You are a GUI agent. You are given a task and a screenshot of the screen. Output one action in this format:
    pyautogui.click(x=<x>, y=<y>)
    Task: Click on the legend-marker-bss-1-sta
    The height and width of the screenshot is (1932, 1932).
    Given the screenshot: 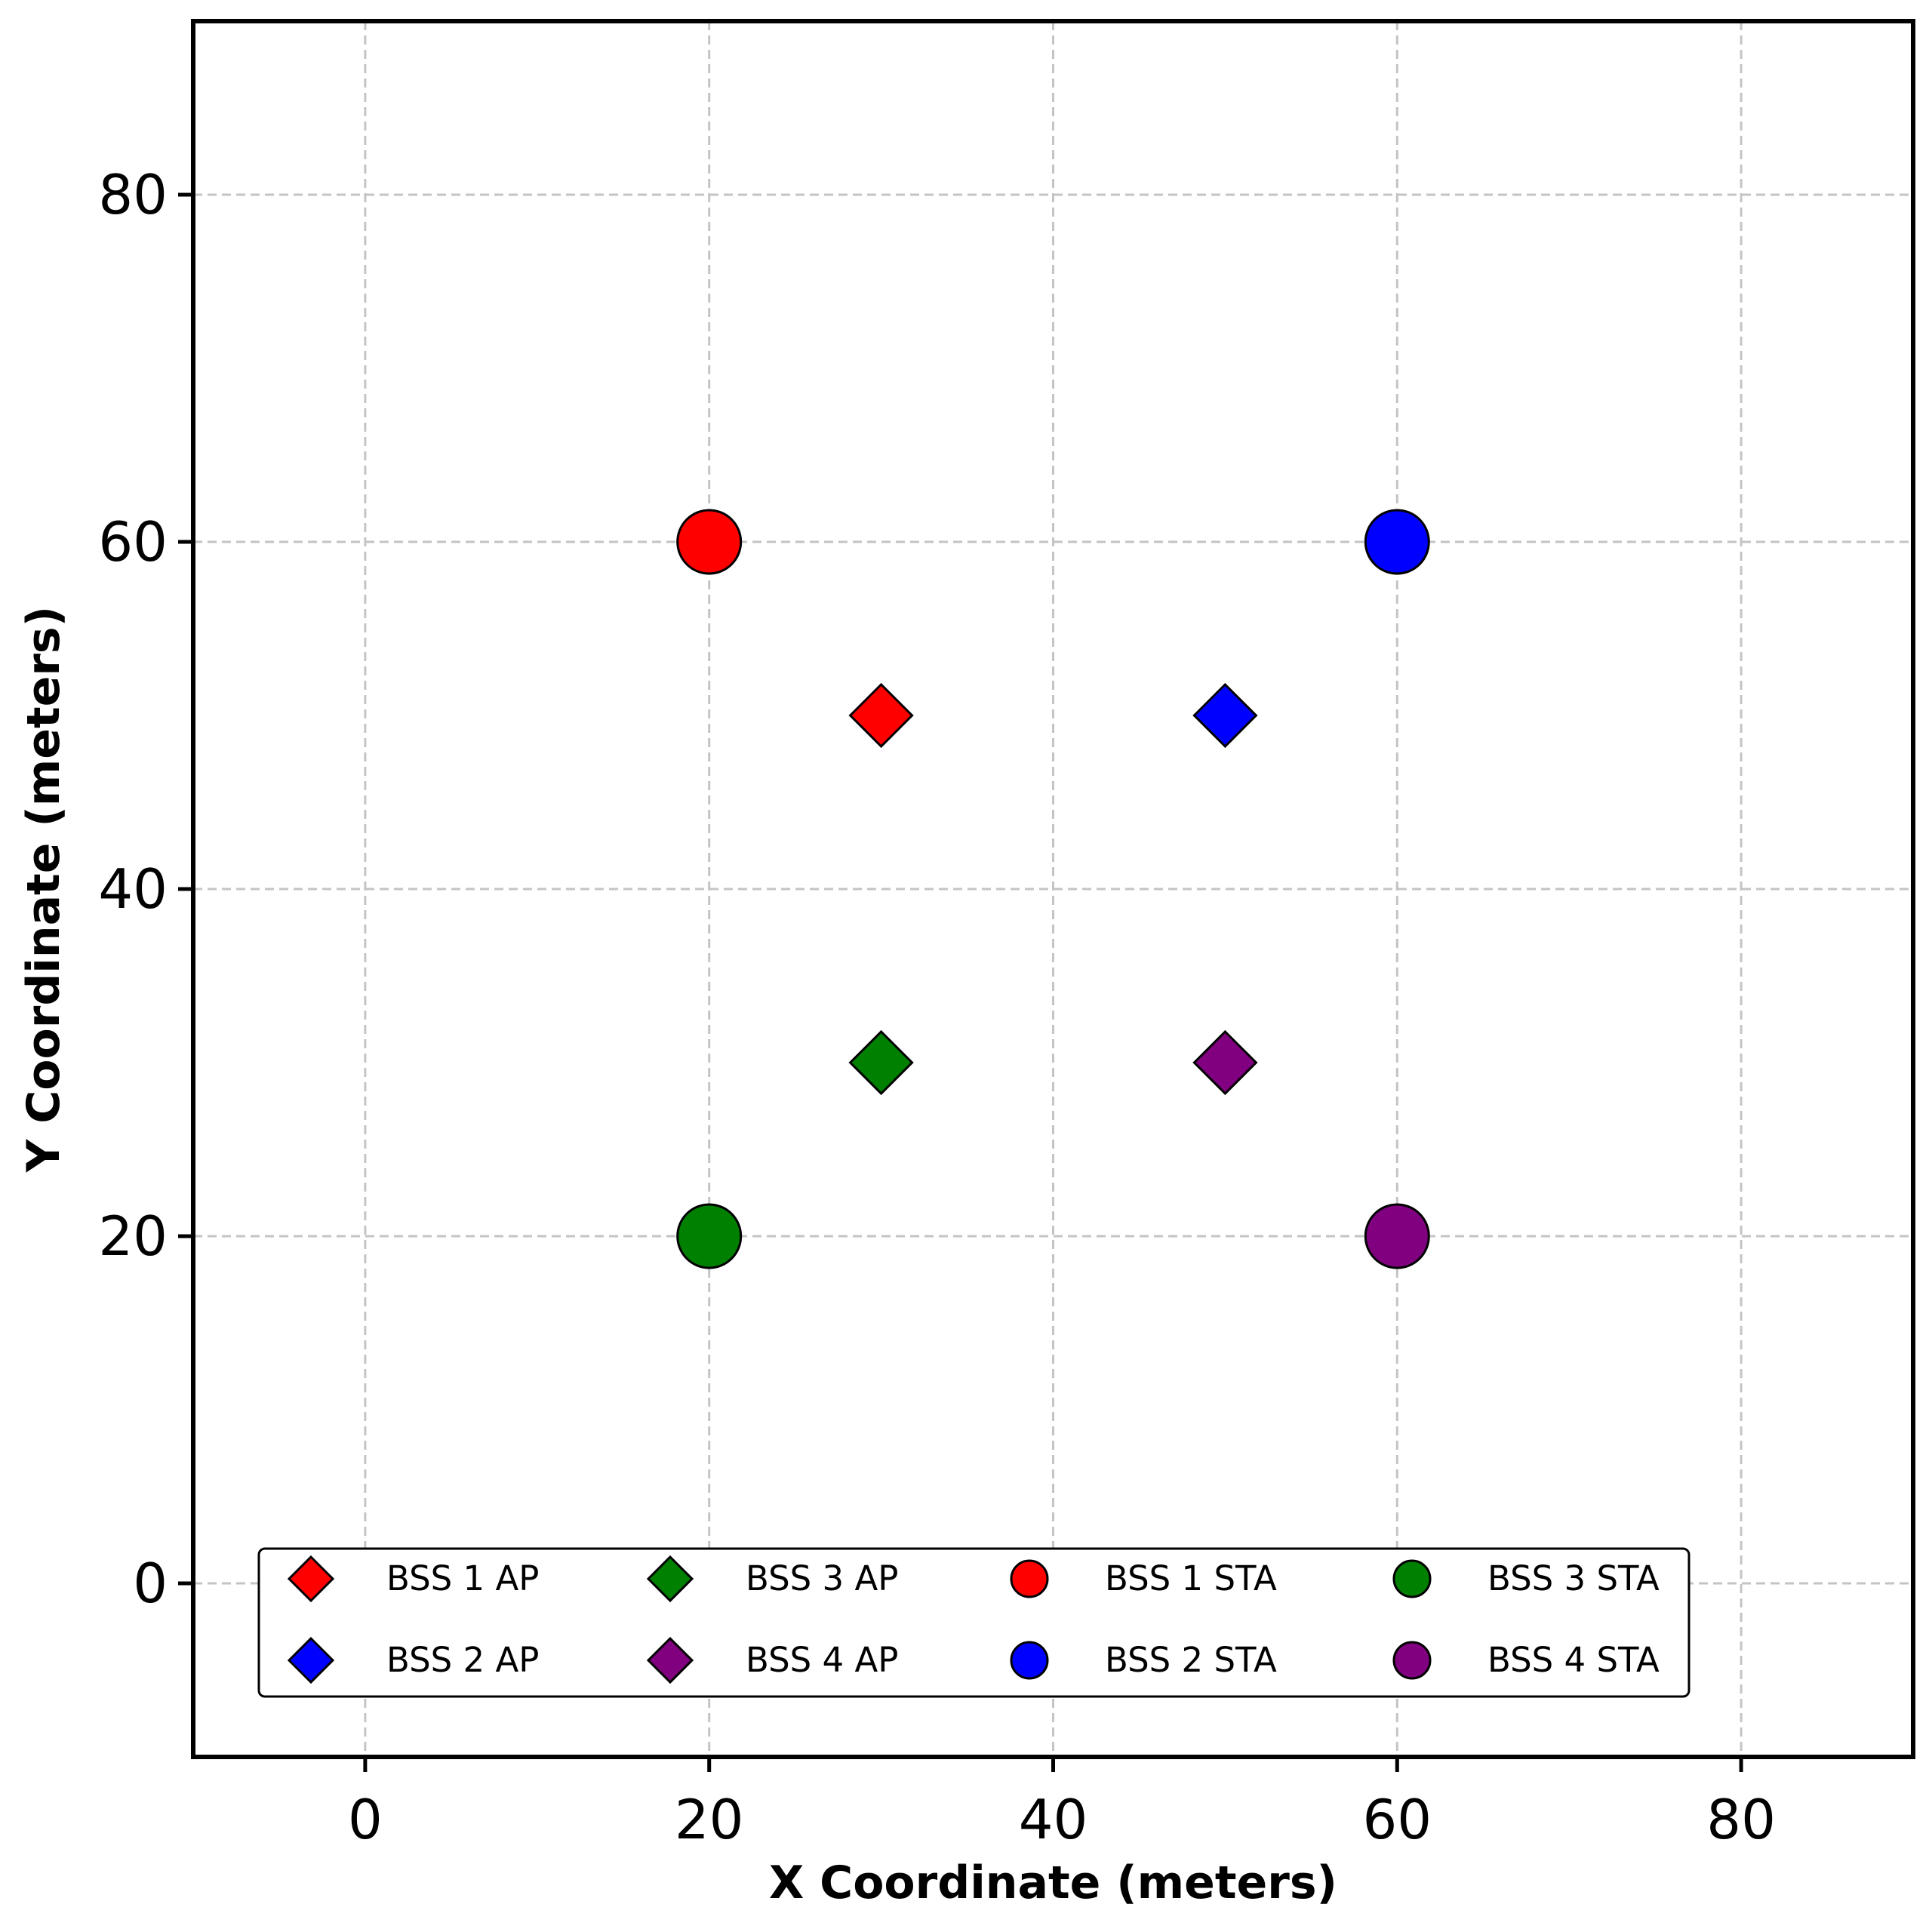 What is the action you would take?
    pyautogui.click(x=1029, y=1578)
    